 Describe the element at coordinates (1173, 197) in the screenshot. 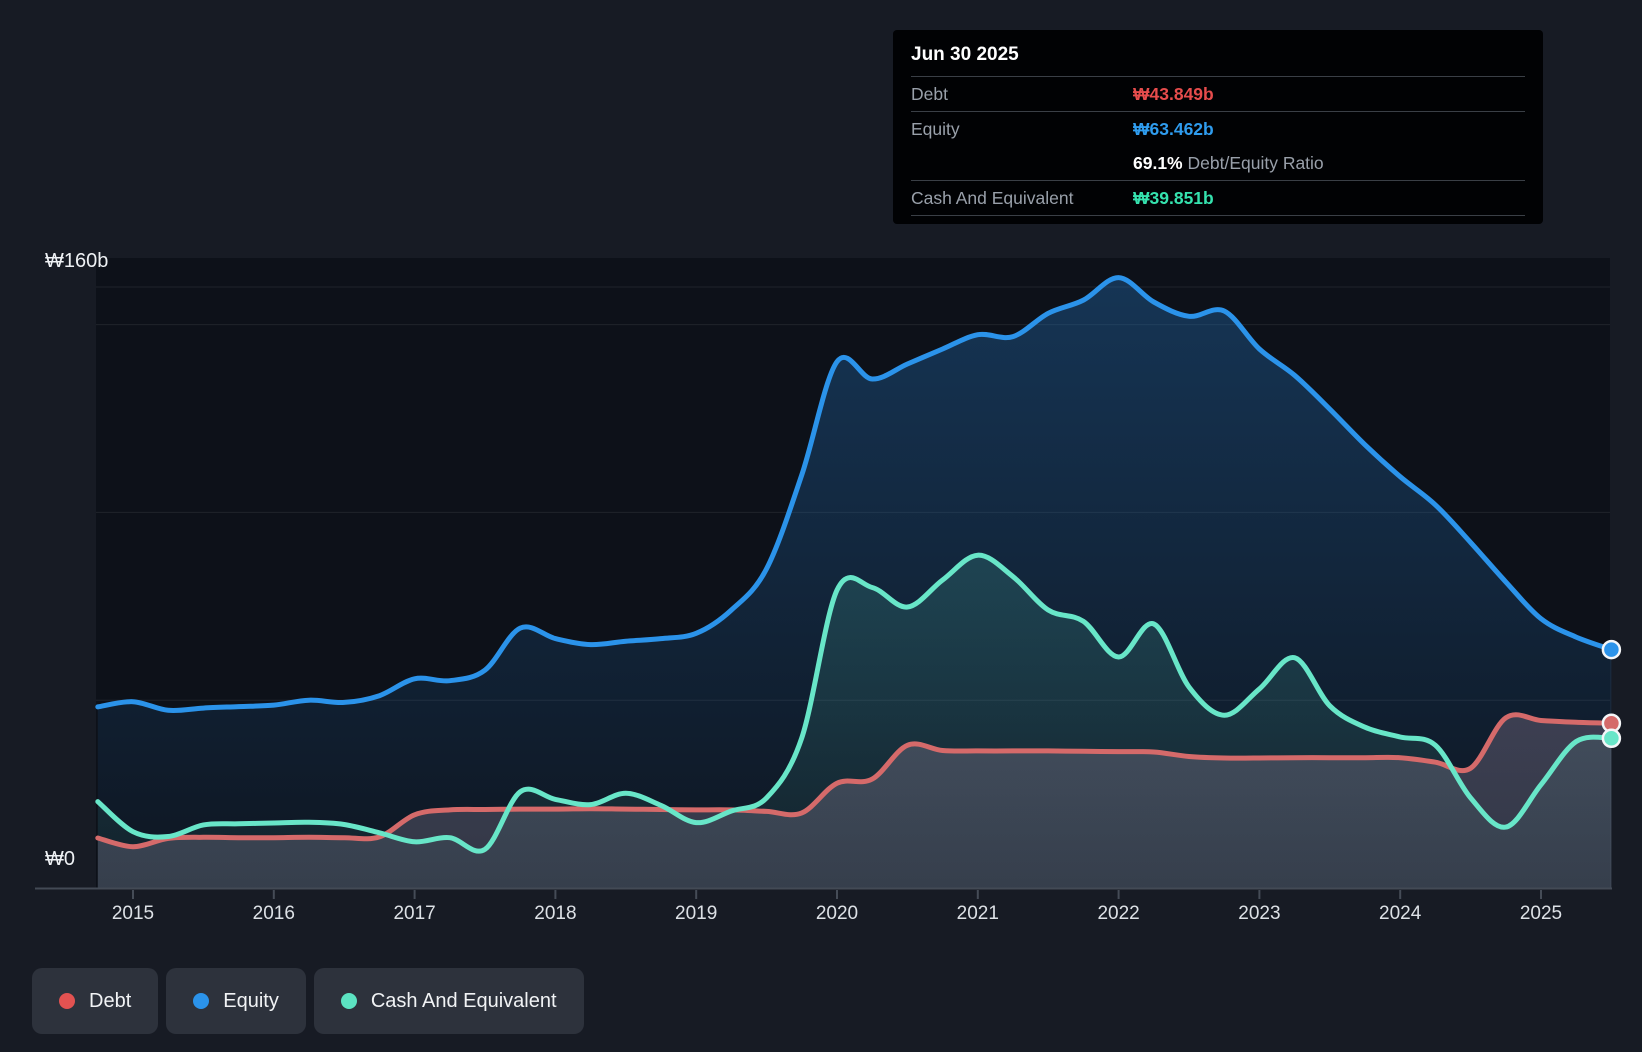

I see `tooltip-cash-value: ₩39.851b` at that location.